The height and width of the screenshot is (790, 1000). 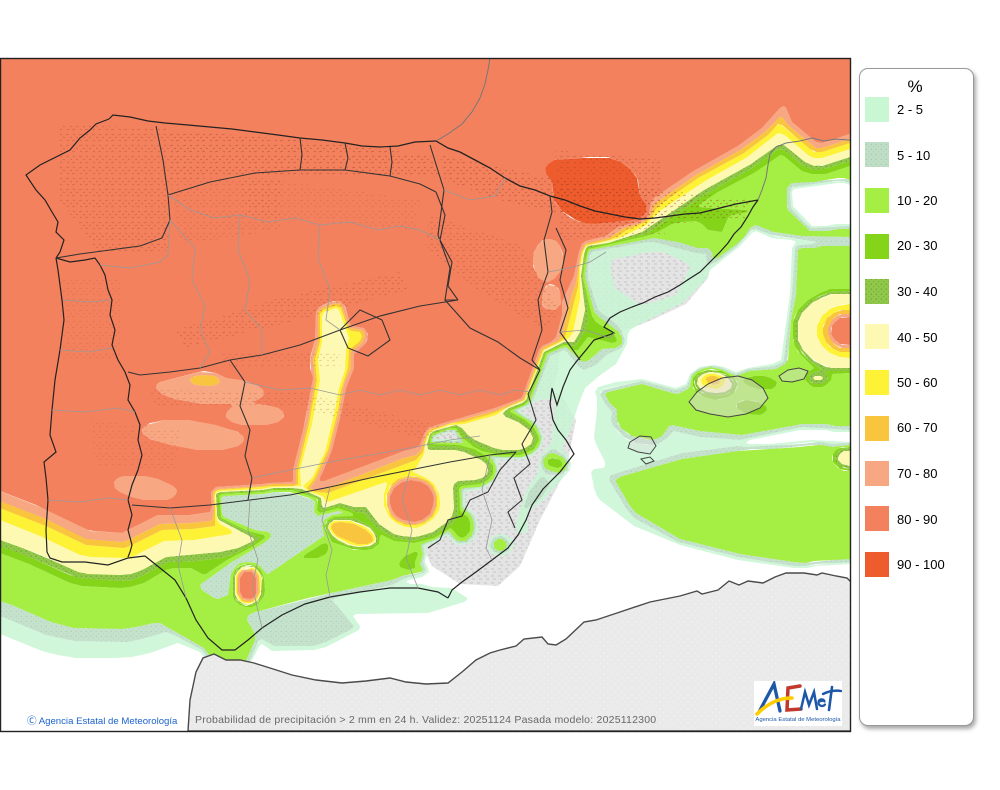 What do you see at coordinates (917, 519) in the screenshot?
I see `svg-text: 80 - 90` at bounding box center [917, 519].